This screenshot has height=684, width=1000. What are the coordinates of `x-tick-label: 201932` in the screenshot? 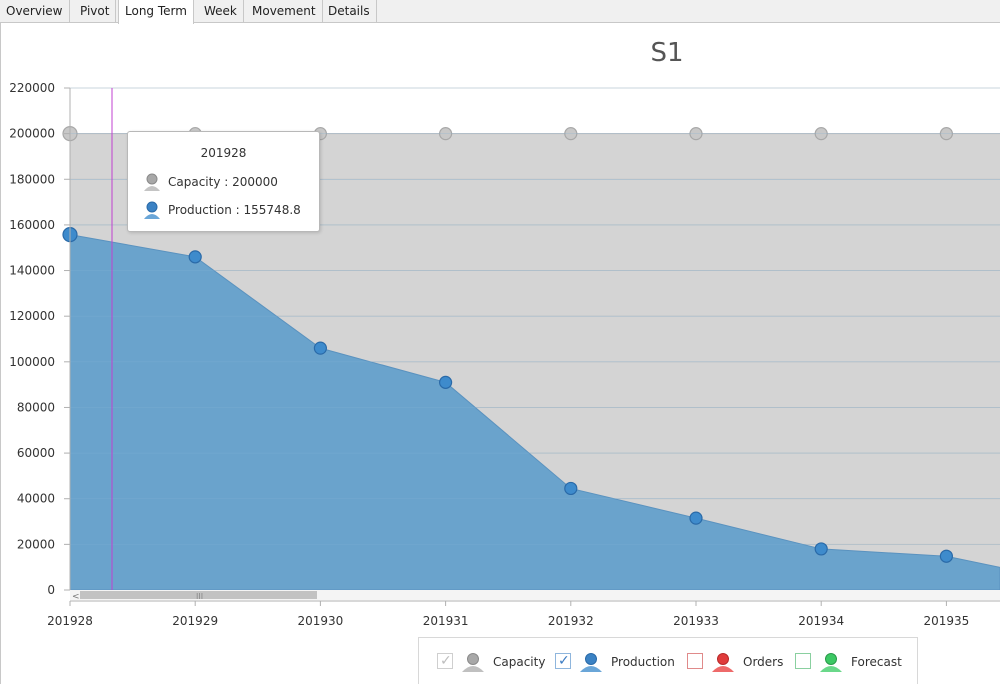 It's located at (571, 621).